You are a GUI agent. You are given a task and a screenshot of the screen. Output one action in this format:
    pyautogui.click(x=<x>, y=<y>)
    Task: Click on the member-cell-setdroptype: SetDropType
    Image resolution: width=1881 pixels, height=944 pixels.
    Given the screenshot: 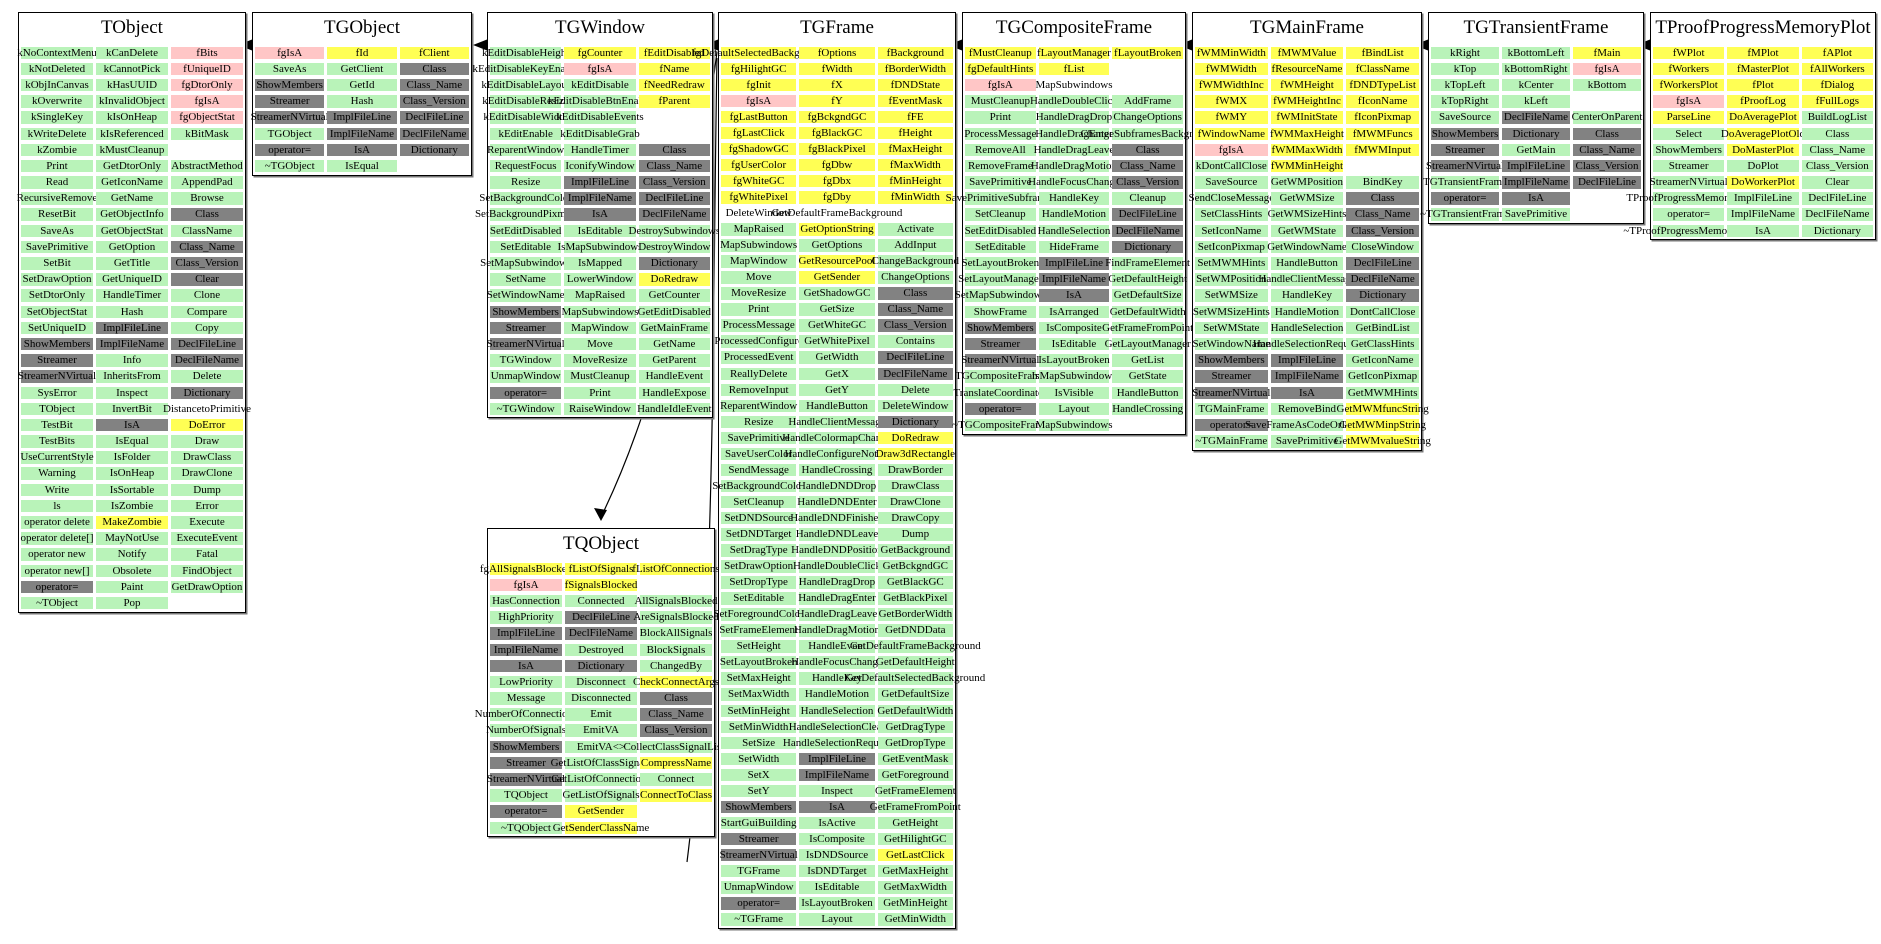 What is the action you would take?
    pyautogui.click(x=759, y=582)
    